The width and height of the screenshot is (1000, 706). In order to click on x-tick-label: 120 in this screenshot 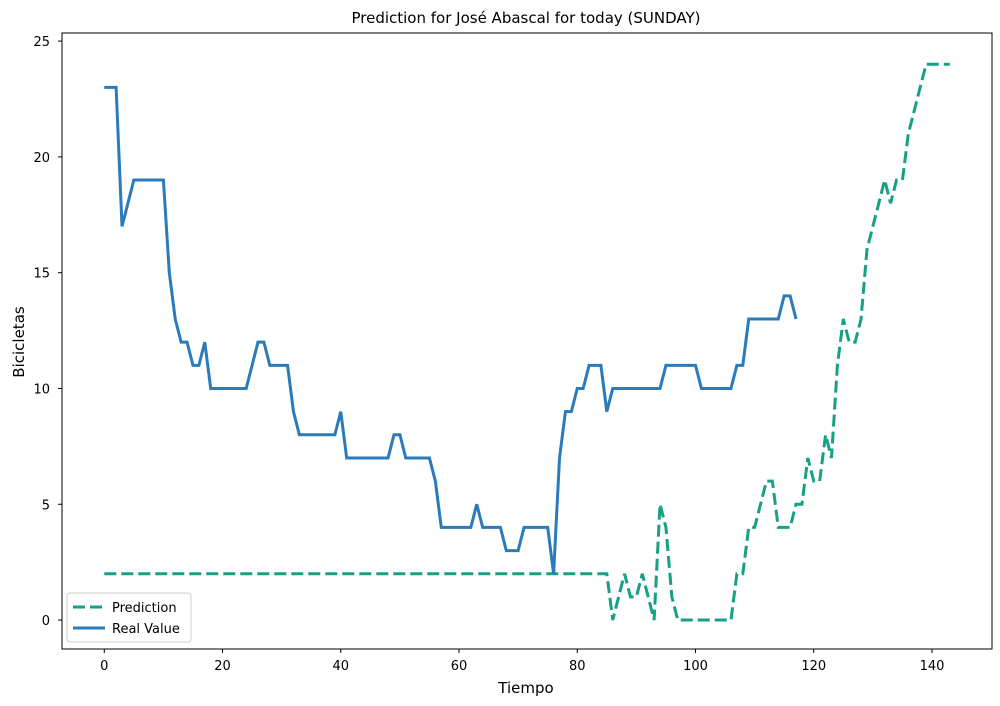, I will do `click(813, 666)`.